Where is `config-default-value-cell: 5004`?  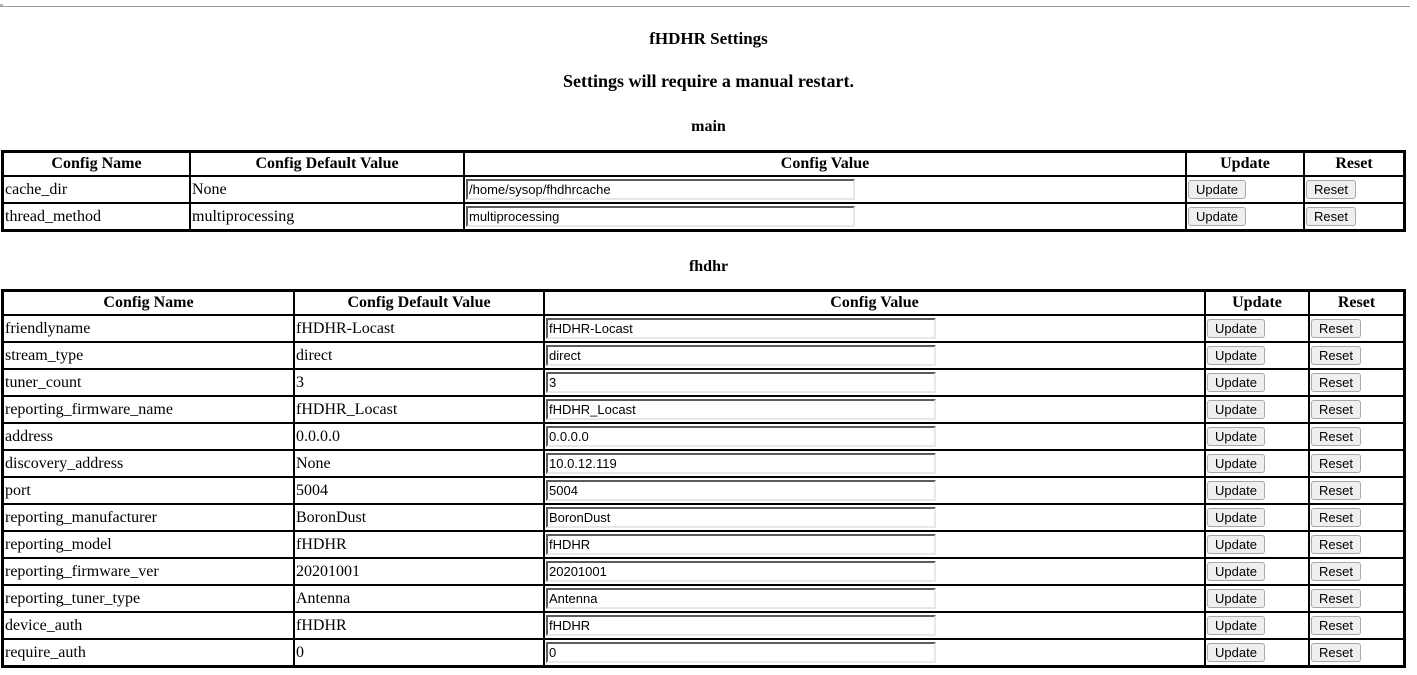
config-default-value-cell: 5004 is located at coordinates (419, 490).